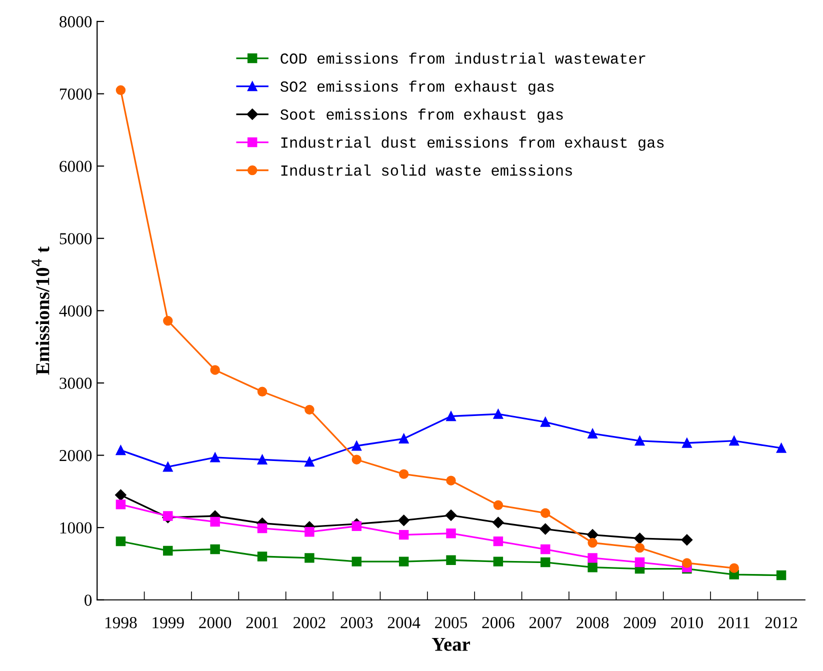  What do you see at coordinates (76, 238) in the screenshot?
I see `y-tick-label: 5000` at bounding box center [76, 238].